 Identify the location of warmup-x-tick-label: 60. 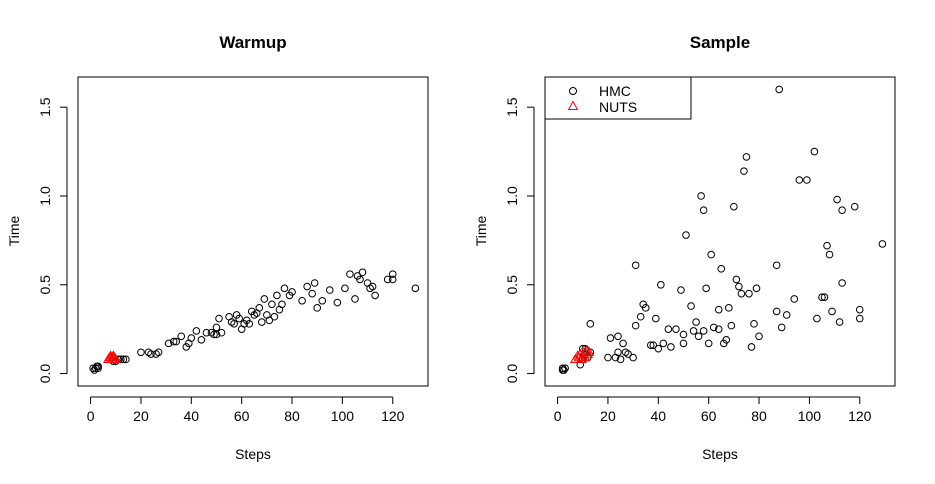
(242, 416).